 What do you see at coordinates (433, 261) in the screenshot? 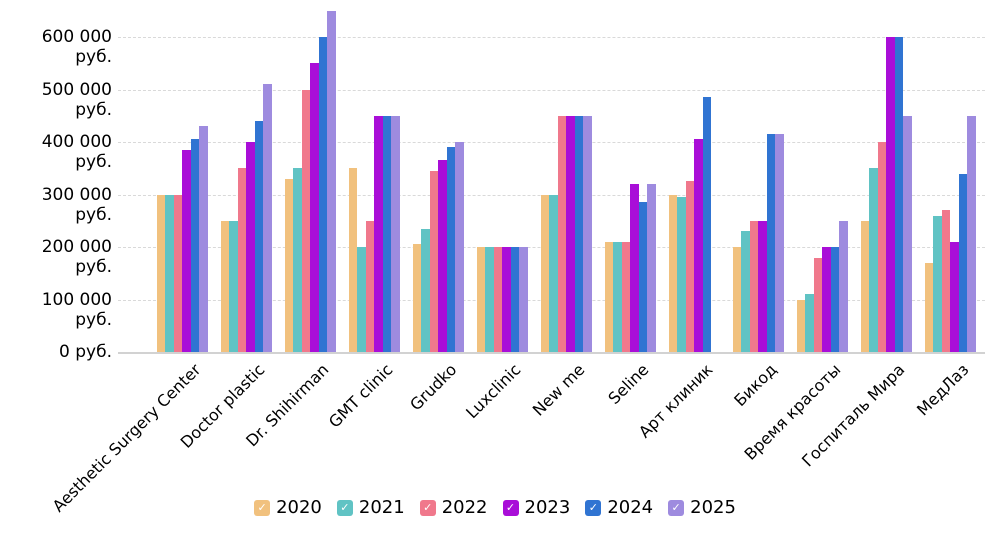
I see `bar-2022-Grudko` at bounding box center [433, 261].